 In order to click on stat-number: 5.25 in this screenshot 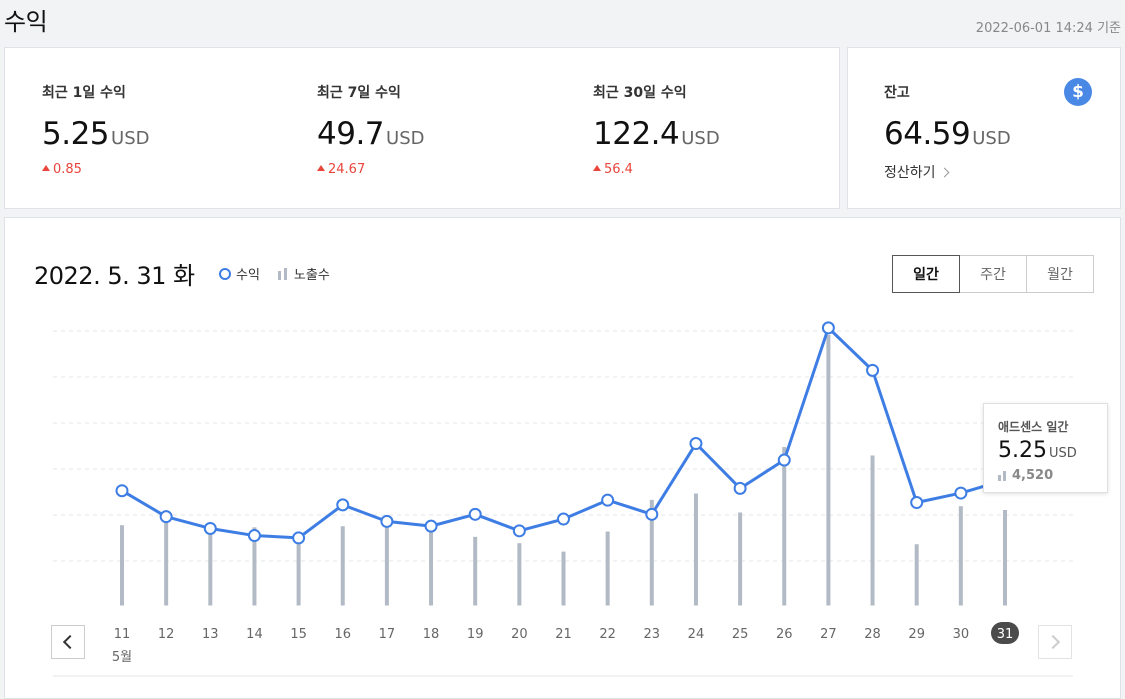, I will do `click(76, 134)`.